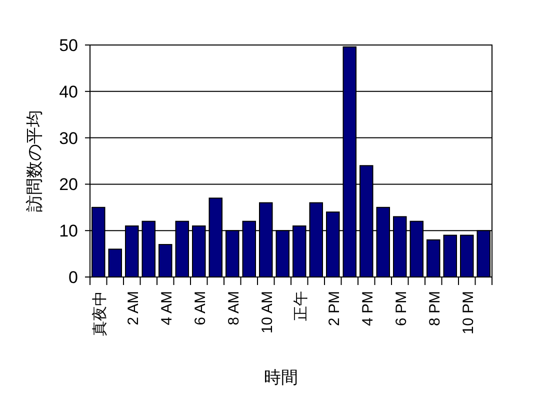 The height and width of the screenshot is (398, 548). I want to click on x-tick-label: 真夜中, so click(99, 313).